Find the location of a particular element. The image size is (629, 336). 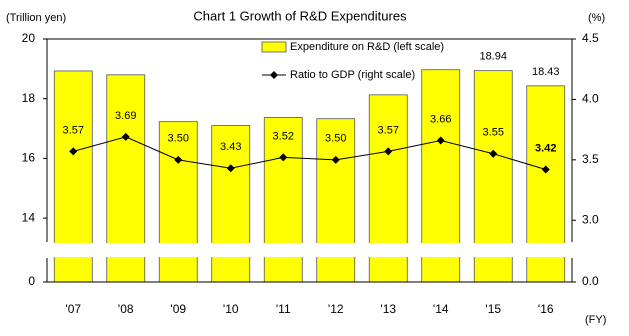

bar-value-label: 18.43 is located at coordinates (546, 72).